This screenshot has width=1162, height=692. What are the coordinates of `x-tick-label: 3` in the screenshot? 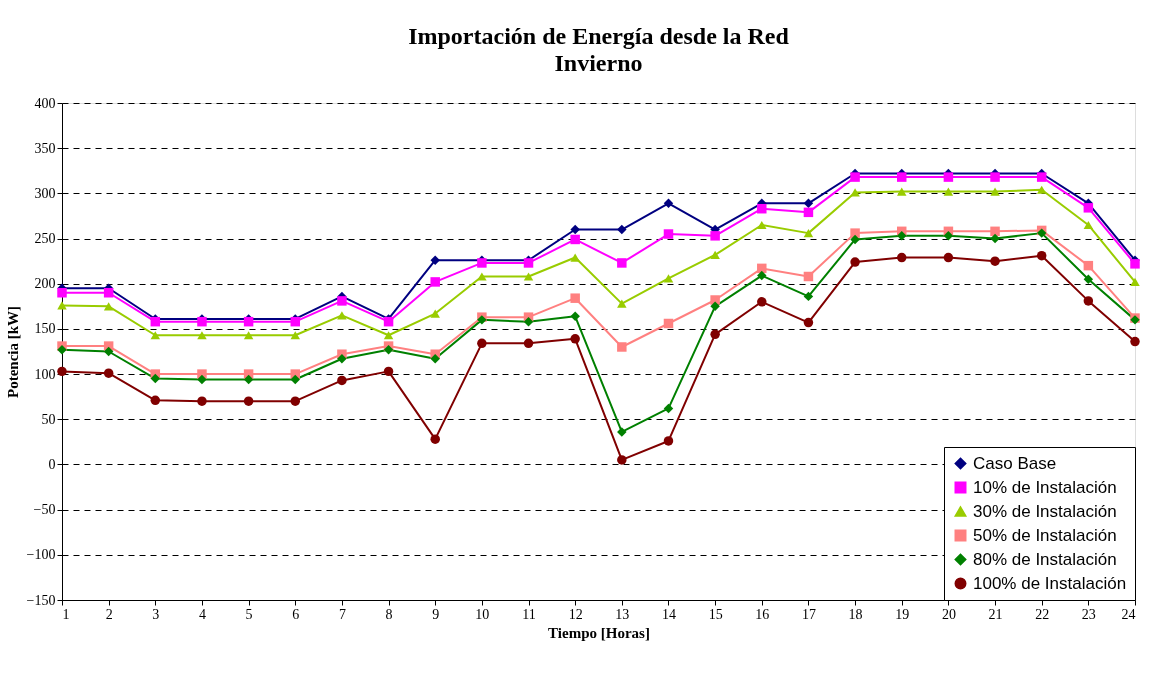 It's located at (156, 614).